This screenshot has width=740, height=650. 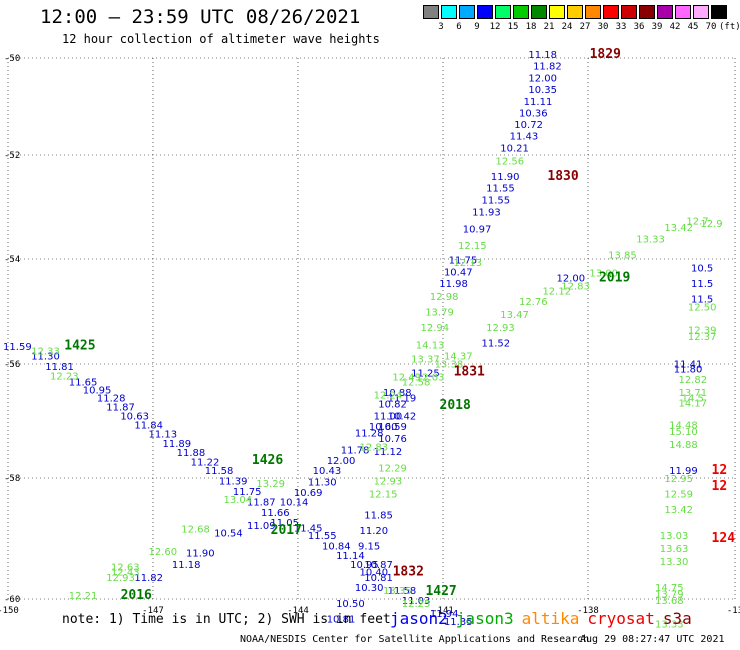 What do you see at coordinates (674, 549) in the screenshot?
I see `wave-height-label-jason3: 13.63` at bounding box center [674, 549].